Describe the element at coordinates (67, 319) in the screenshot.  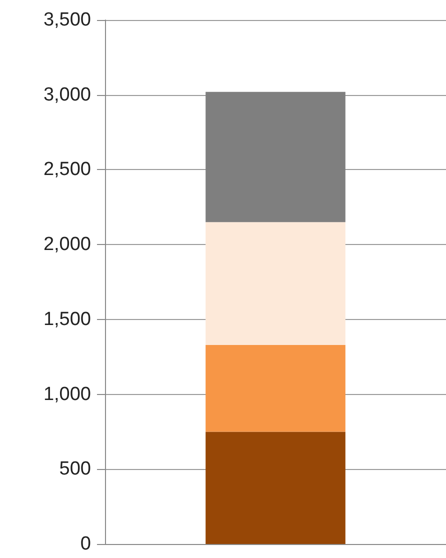
I see `y-tick-label: 1,500` at that location.